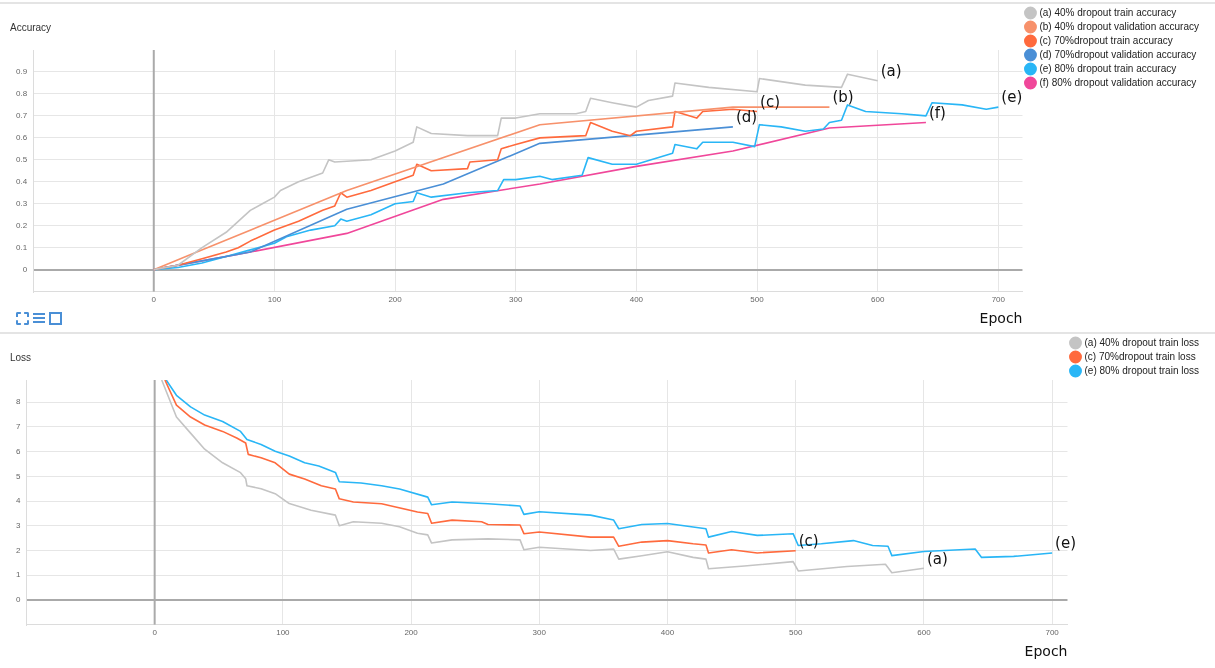 This screenshot has width=1215, height=668. I want to click on y-tick-label: 7, so click(18, 427).